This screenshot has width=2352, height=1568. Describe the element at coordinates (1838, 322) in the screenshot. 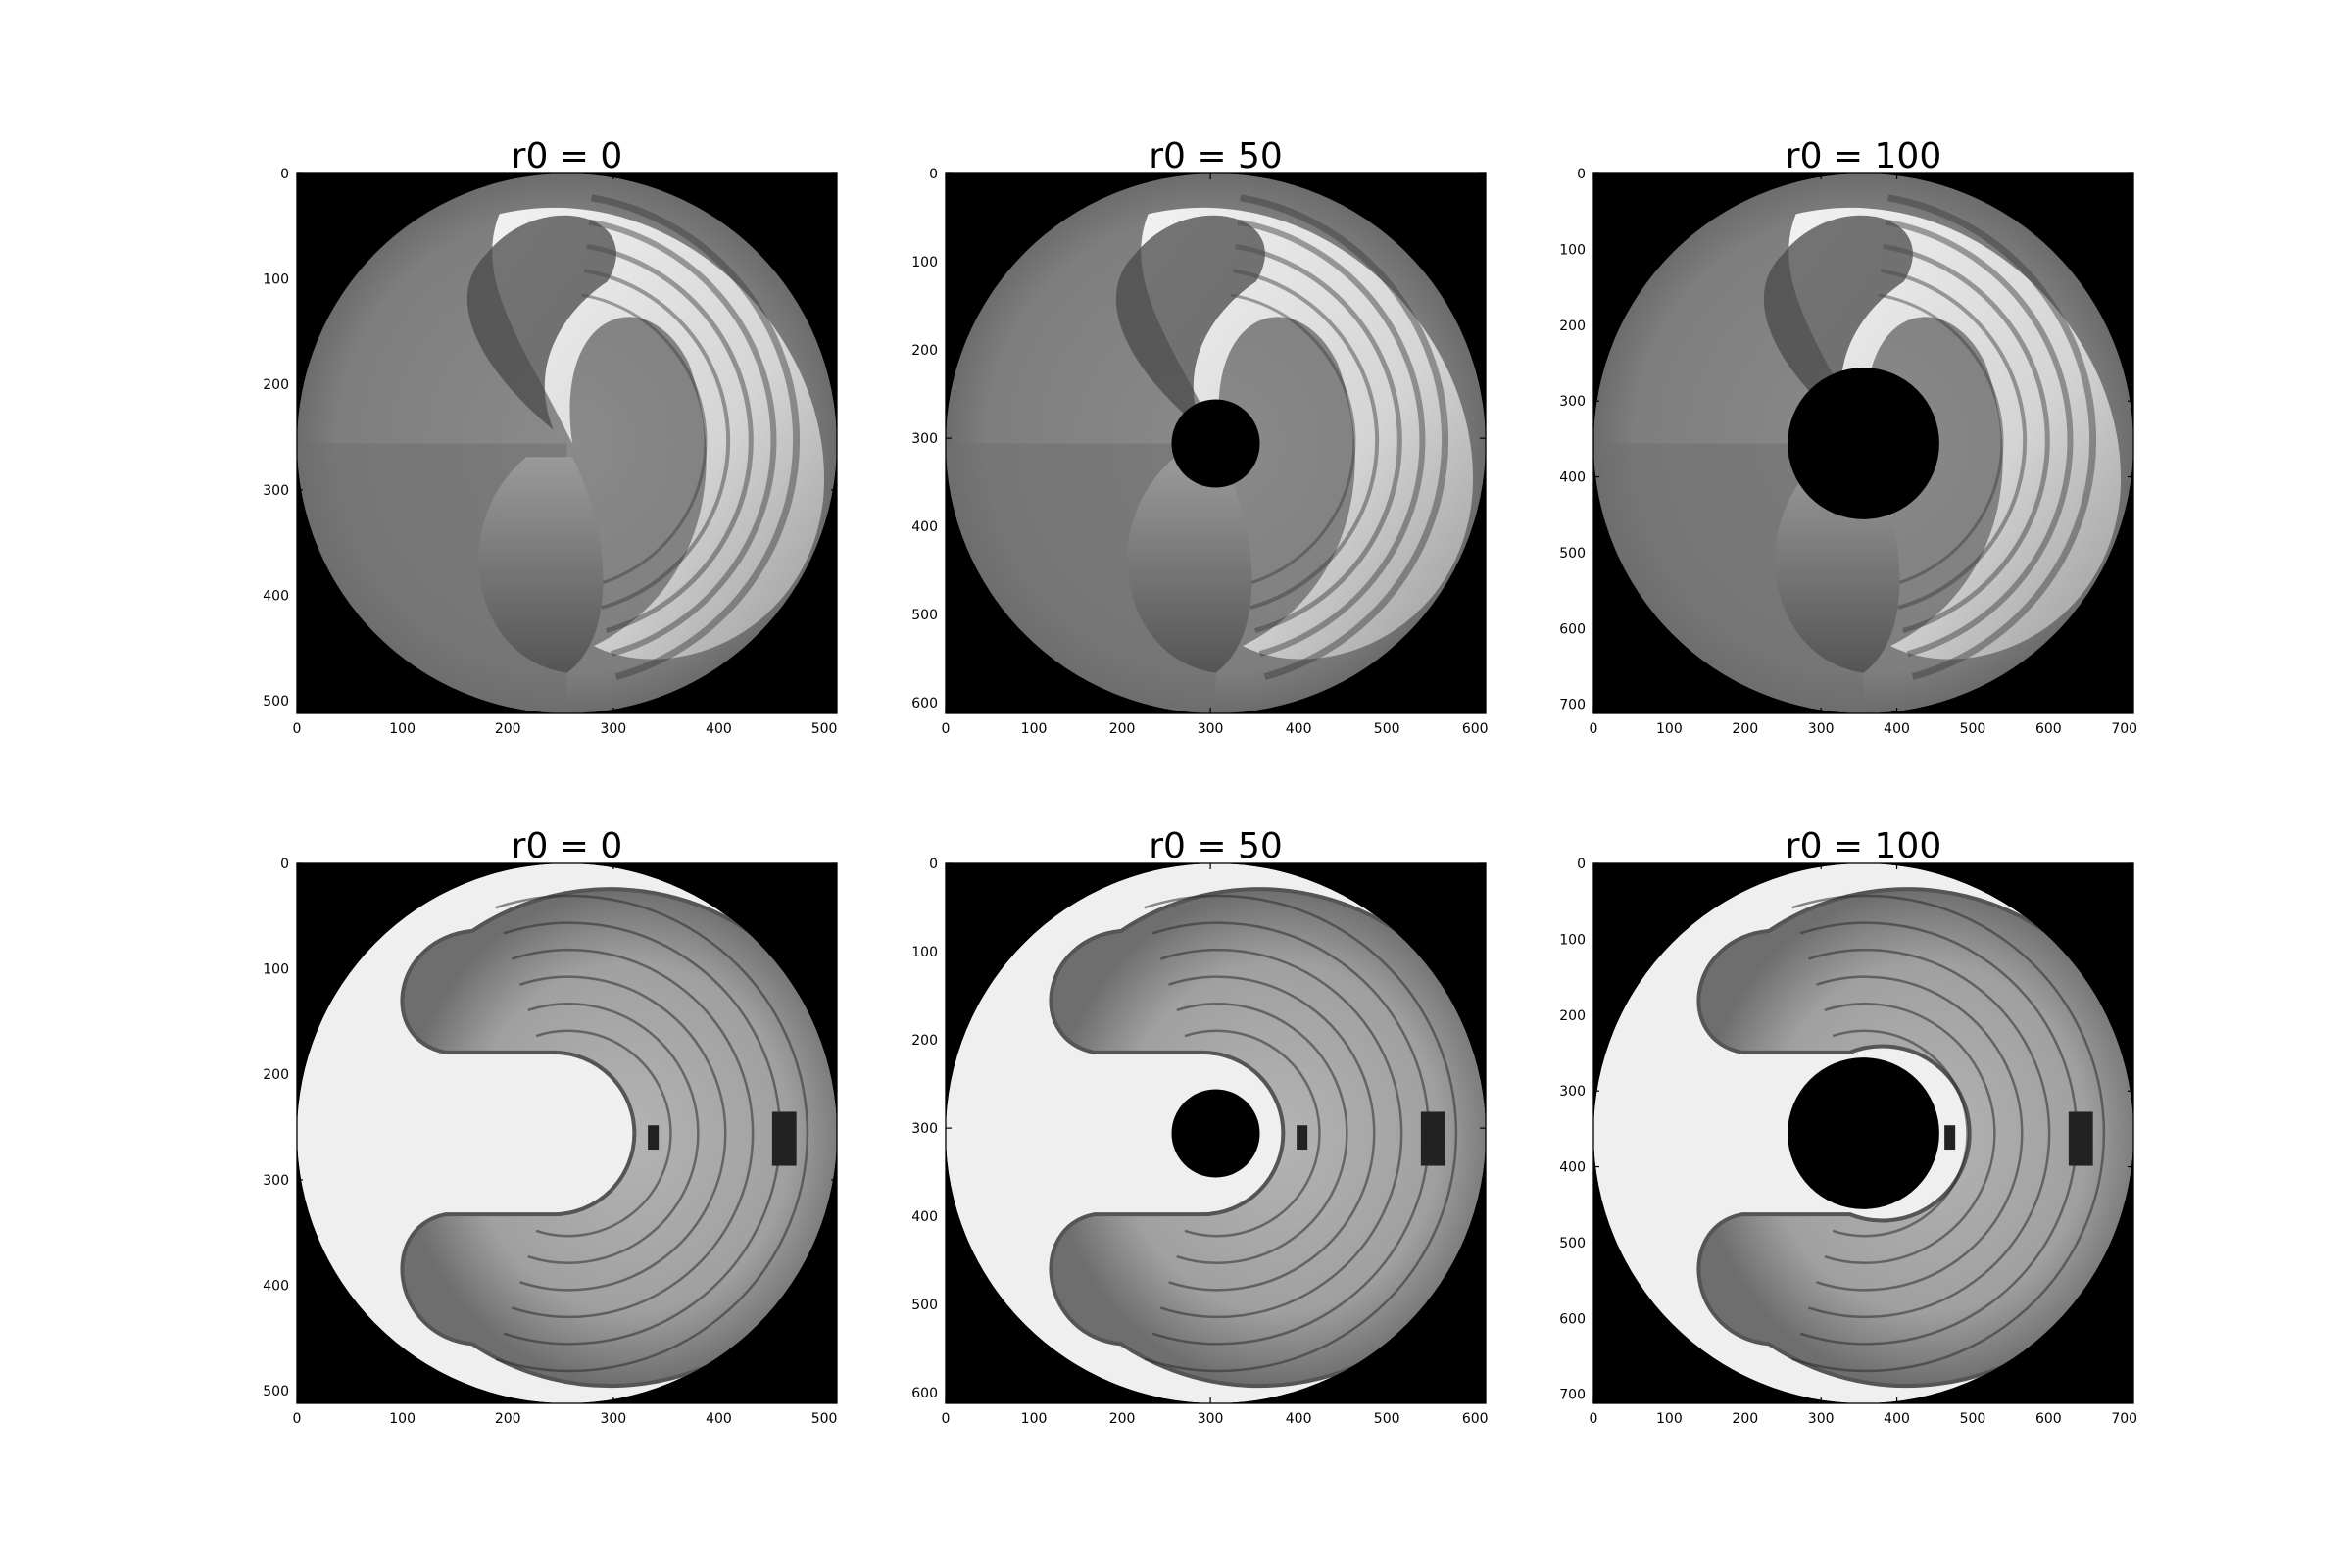

I see `hair-region` at that location.